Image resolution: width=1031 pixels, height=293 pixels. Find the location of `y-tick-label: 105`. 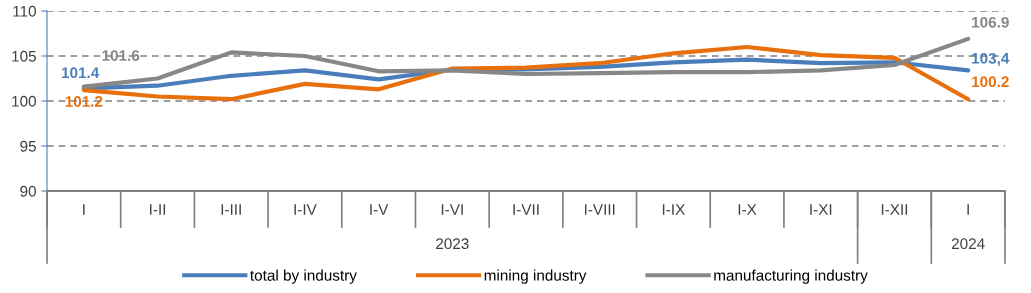

y-tick-label: 105 is located at coordinates (24, 56).